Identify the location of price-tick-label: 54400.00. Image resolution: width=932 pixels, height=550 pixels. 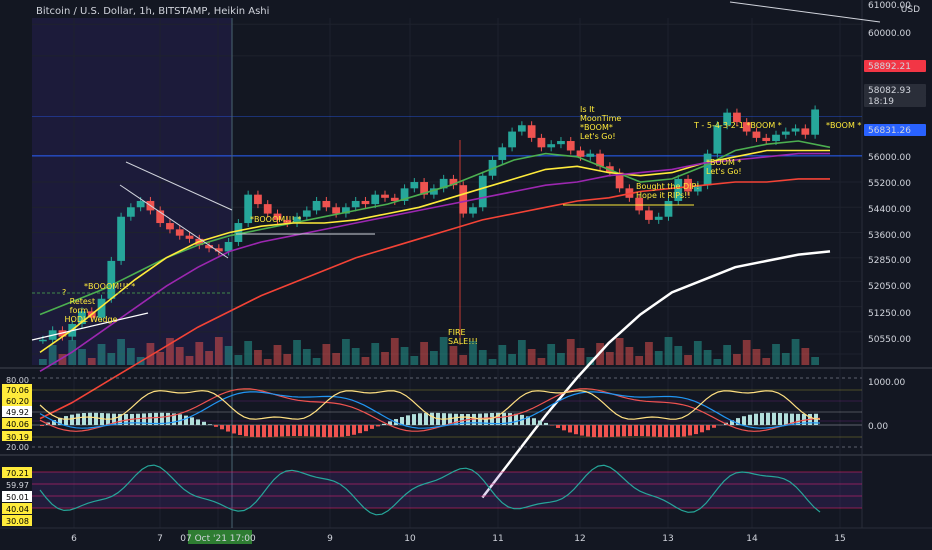
(889, 210).